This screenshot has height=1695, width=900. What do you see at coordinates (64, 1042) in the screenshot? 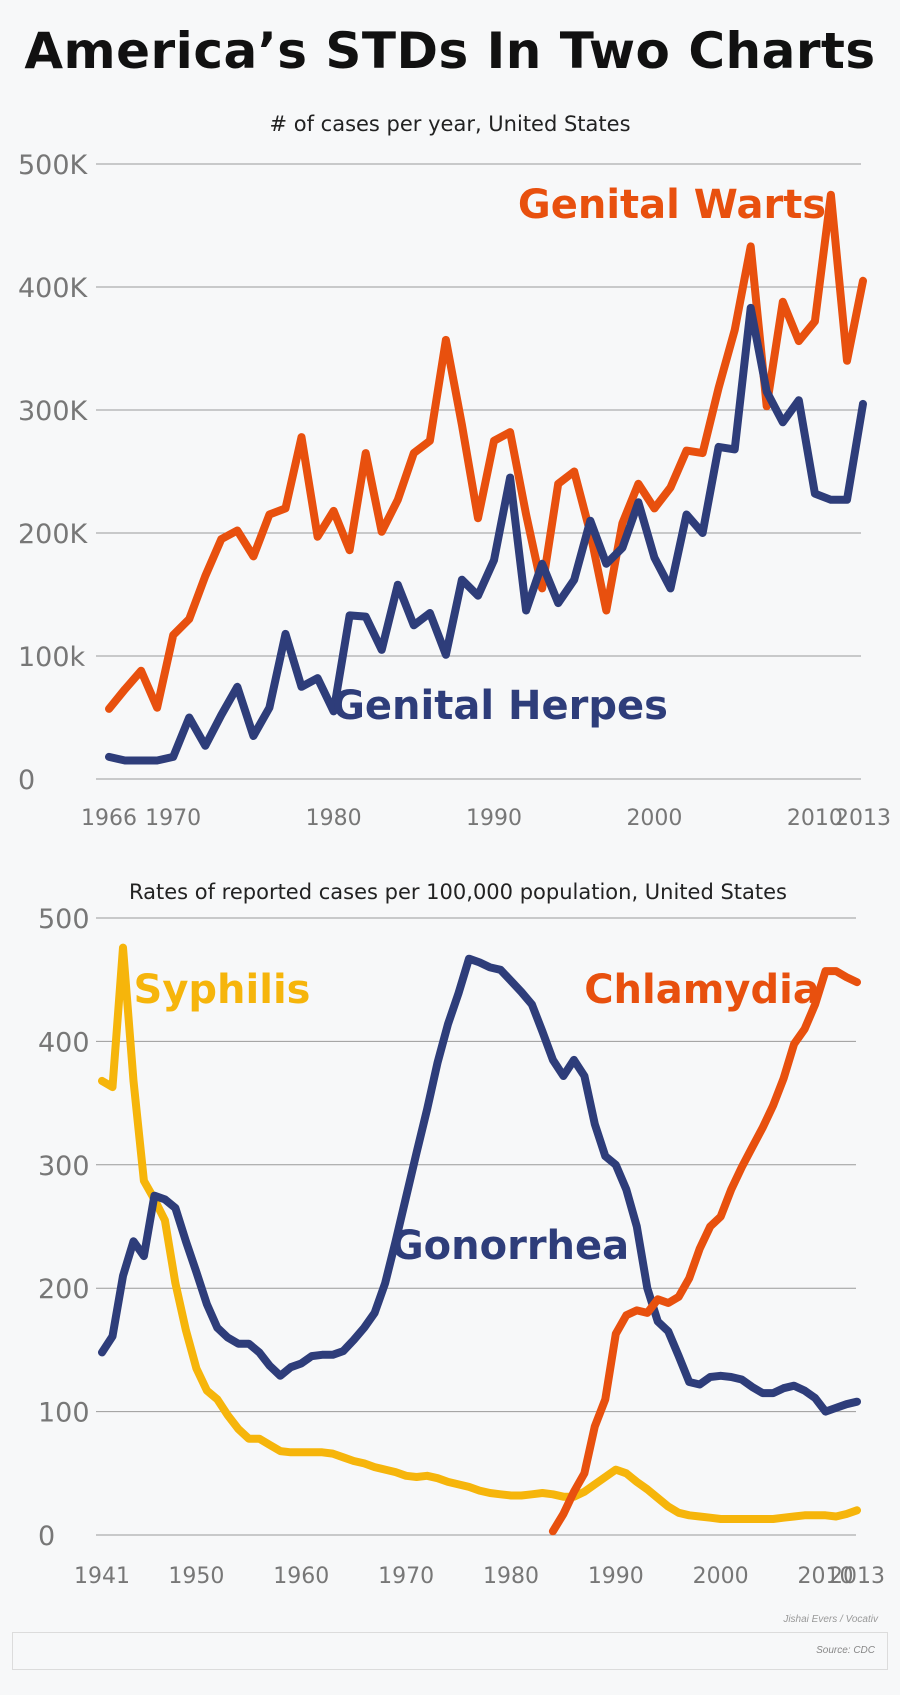
I see `c2-ytick-label: 400` at bounding box center [64, 1042].